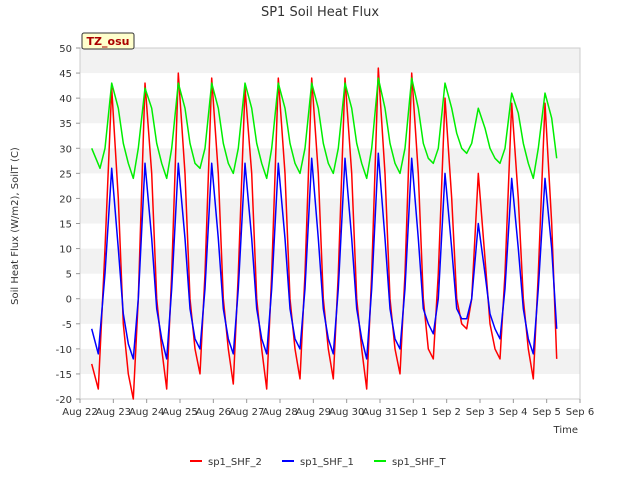 The height and width of the screenshot is (480, 640). What do you see at coordinates (235, 462) in the screenshot?
I see `legend-label: sp1_SHF_2` at bounding box center [235, 462].